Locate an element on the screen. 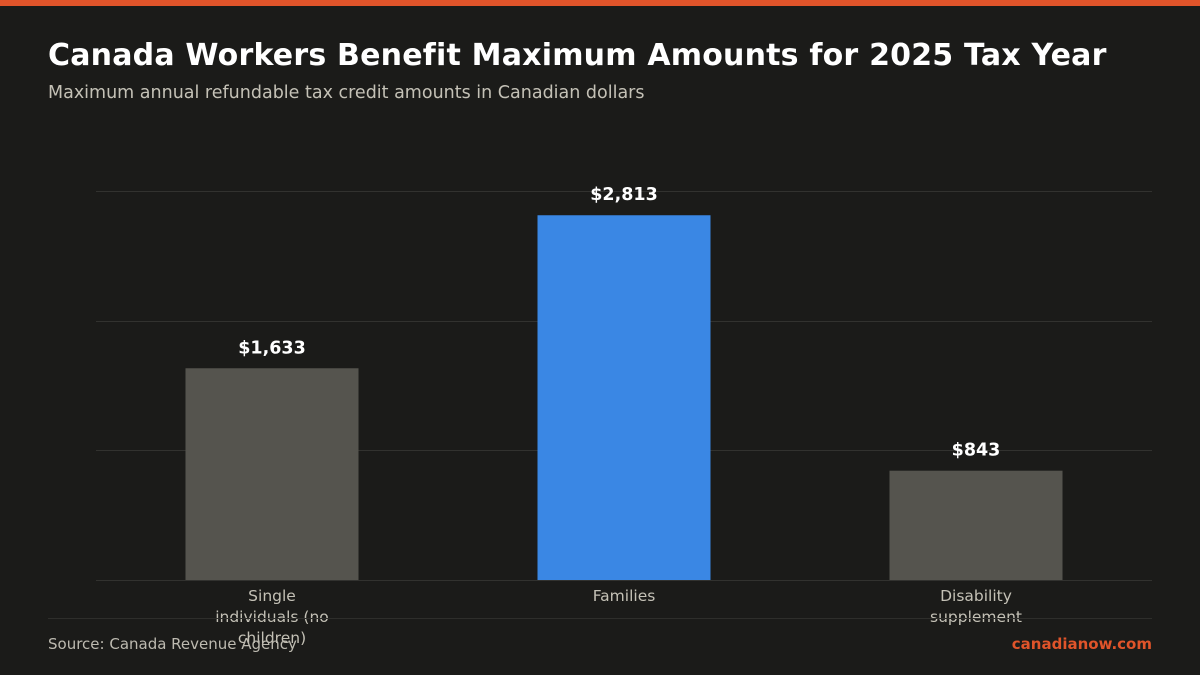 This screenshot has height=675, width=1200. brand-link: canadianow.com is located at coordinates (1081, 644).